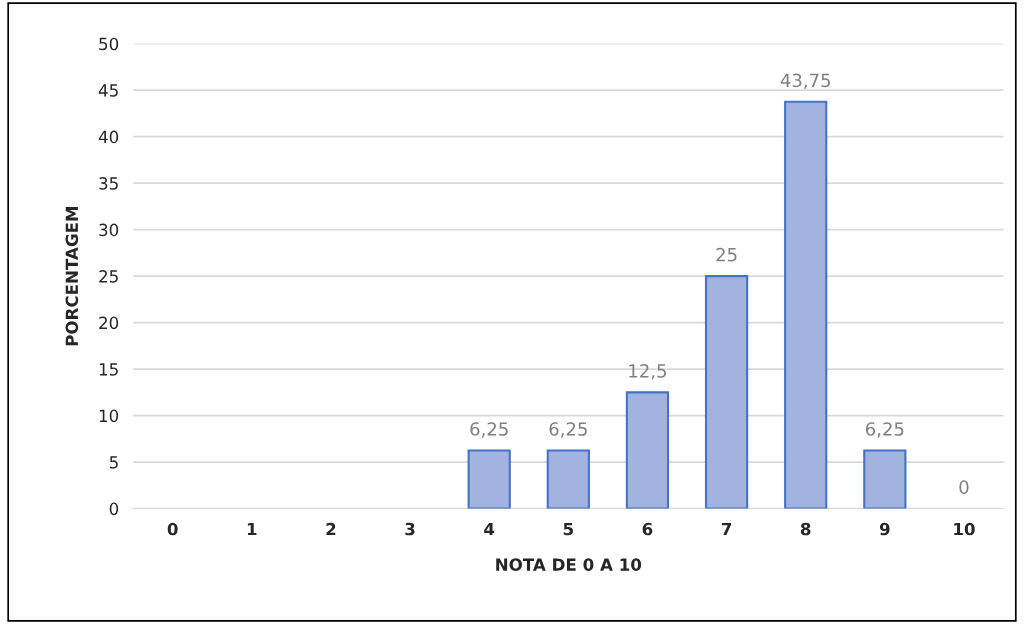  Describe the element at coordinates (805, 81) in the screenshot. I see `data-label: 43,75` at that location.